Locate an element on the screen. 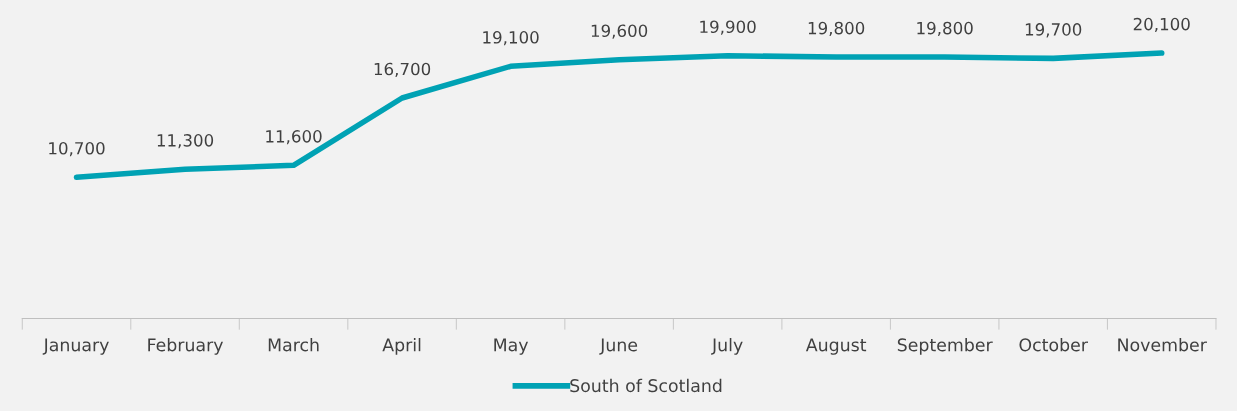  x-tick-label: January is located at coordinates (75, 346).